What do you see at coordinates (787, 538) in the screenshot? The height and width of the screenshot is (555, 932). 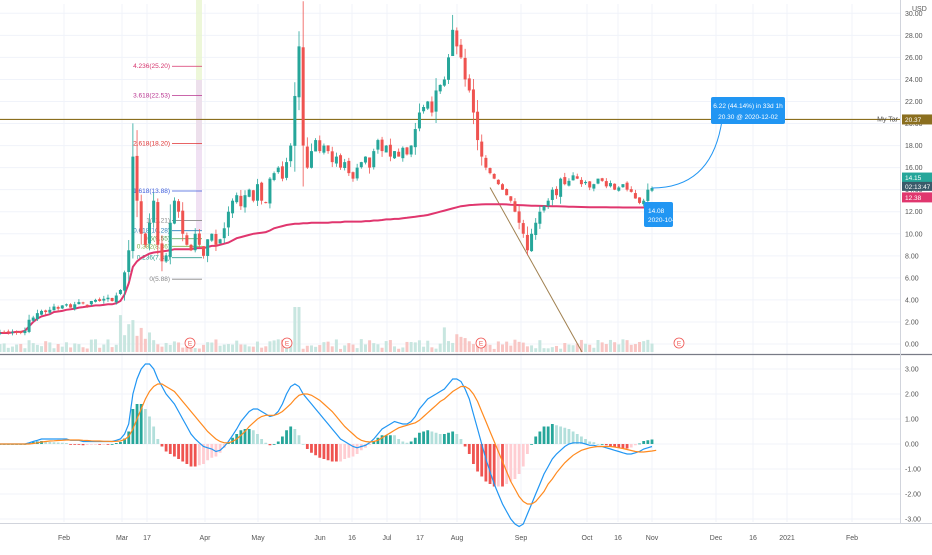 I see `time-tick-label: 2021` at bounding box center [787, 538].